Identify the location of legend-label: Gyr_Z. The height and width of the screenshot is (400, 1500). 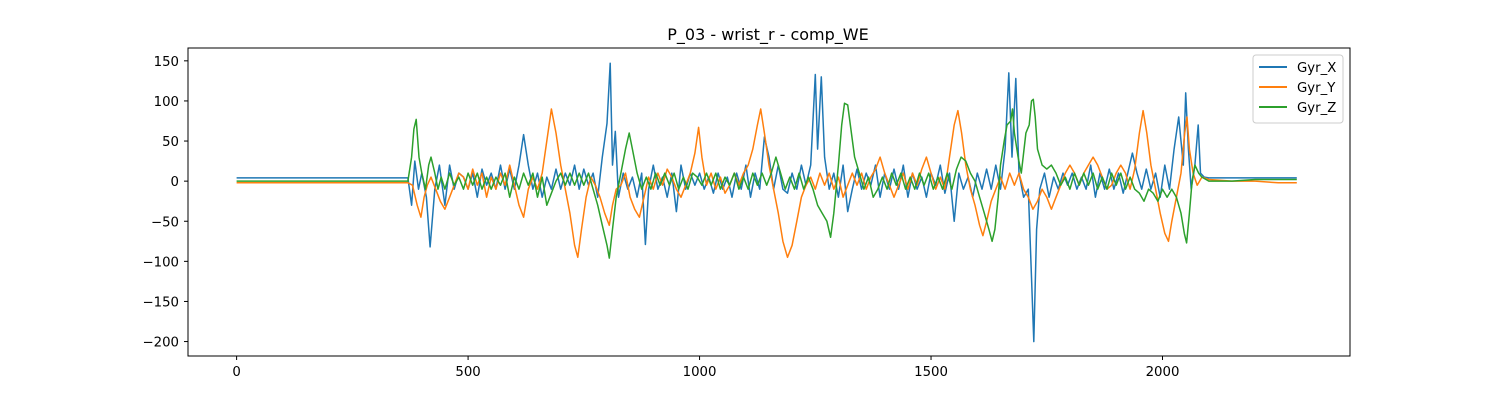
(1316, 108).